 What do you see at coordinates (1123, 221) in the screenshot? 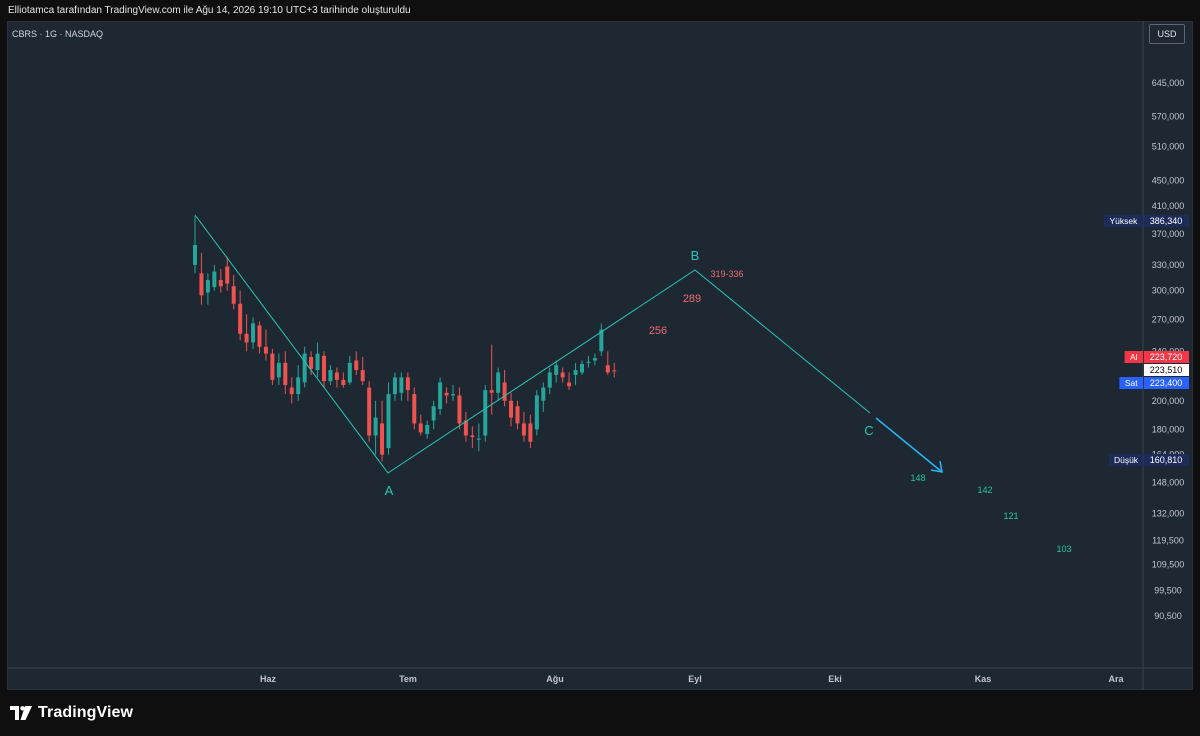
I see `high-badge-label-bg` at bounding box center [1123, 221].